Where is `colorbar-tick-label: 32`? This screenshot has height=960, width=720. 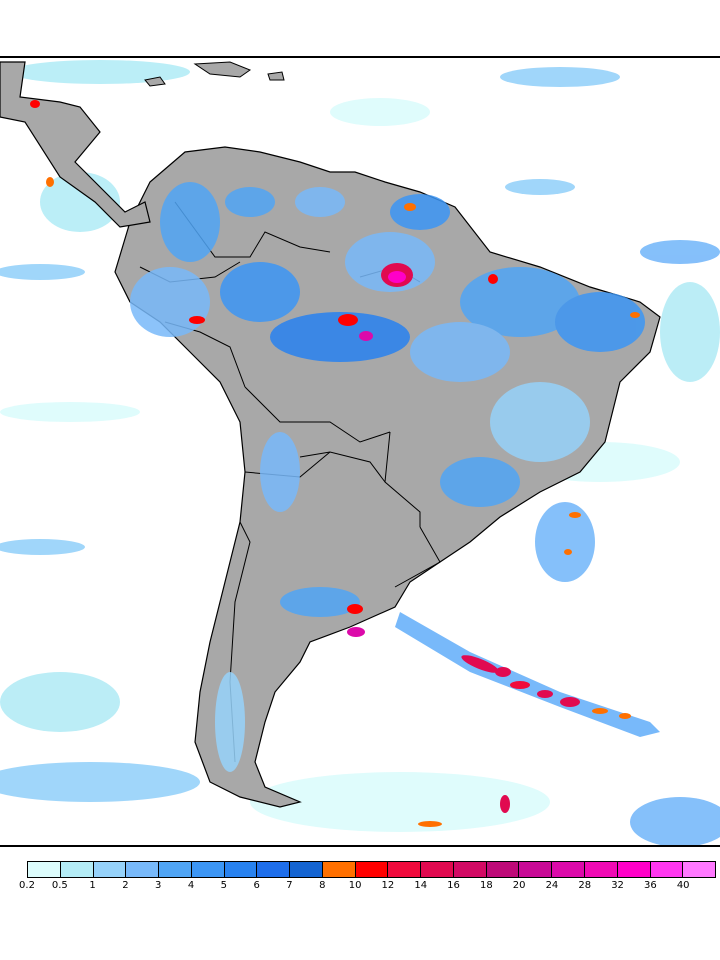 colorbar-tick-label: 32 is located at coordinates (617, 885).